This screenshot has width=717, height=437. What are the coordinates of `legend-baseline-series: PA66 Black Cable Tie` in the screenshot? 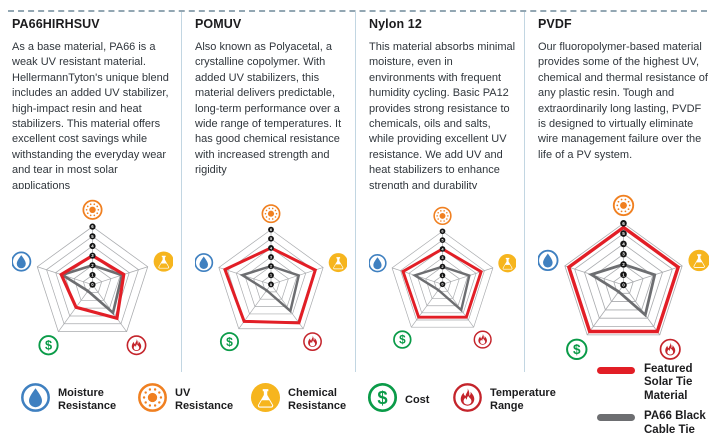 It's located at (657, 423).